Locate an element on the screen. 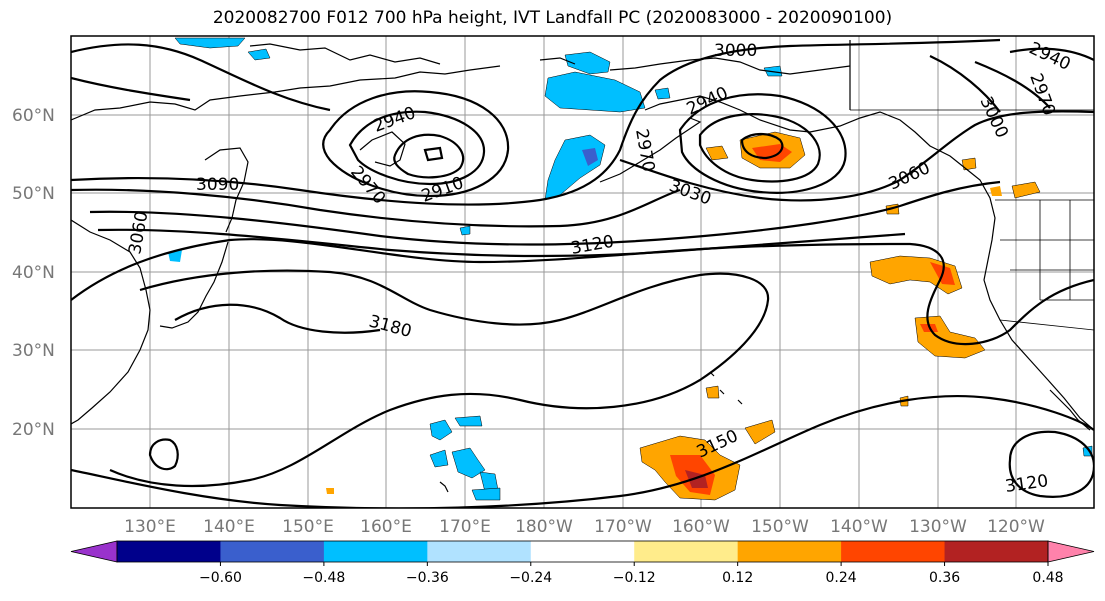 This screenshot has width=1105, height=601. colorbar-tick-label: 0.12 is located at coordinates (737, 578).